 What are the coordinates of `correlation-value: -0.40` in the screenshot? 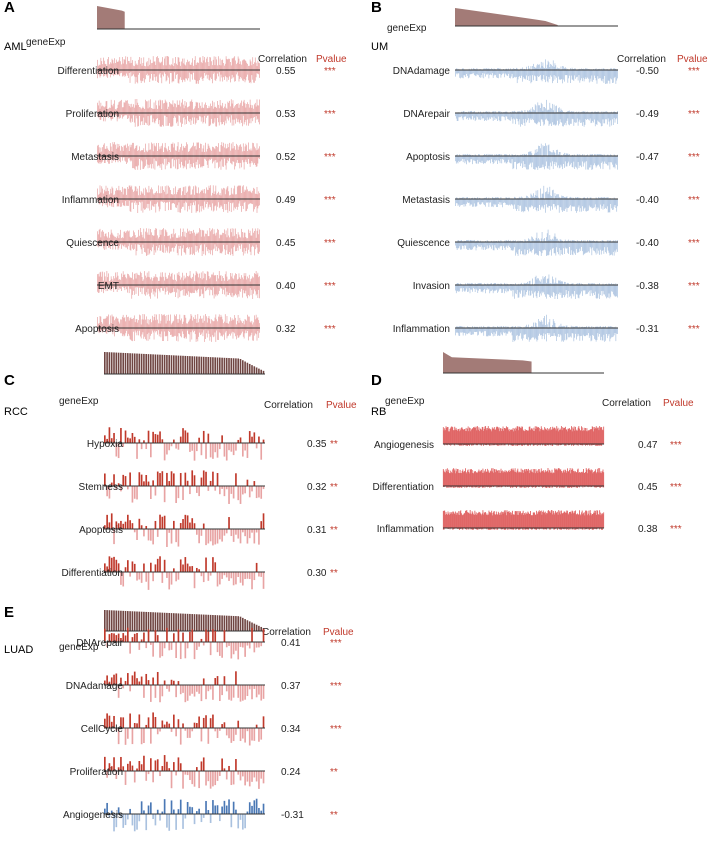 It's located at (647, 243).